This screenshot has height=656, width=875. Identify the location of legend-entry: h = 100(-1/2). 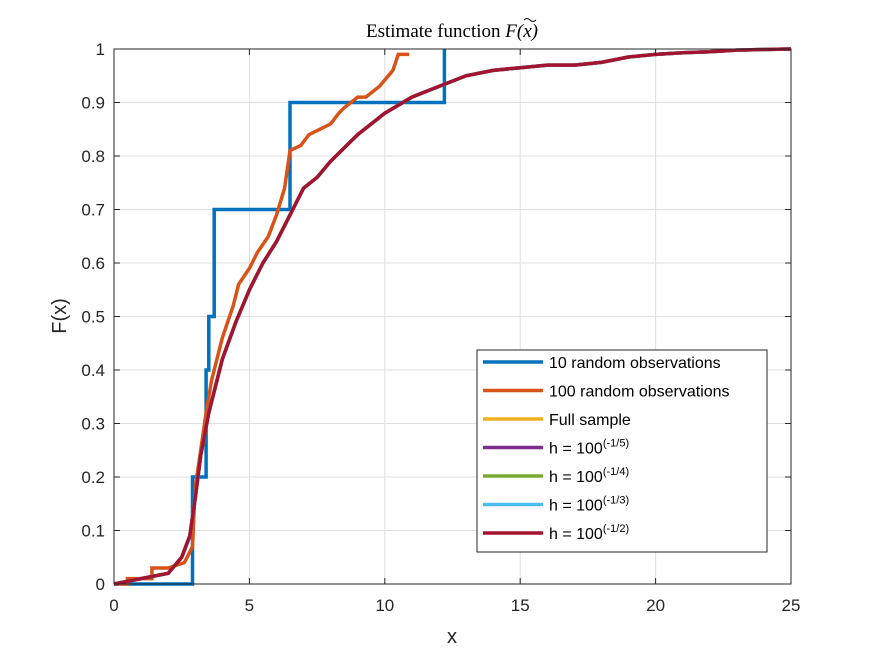
(589, 533).